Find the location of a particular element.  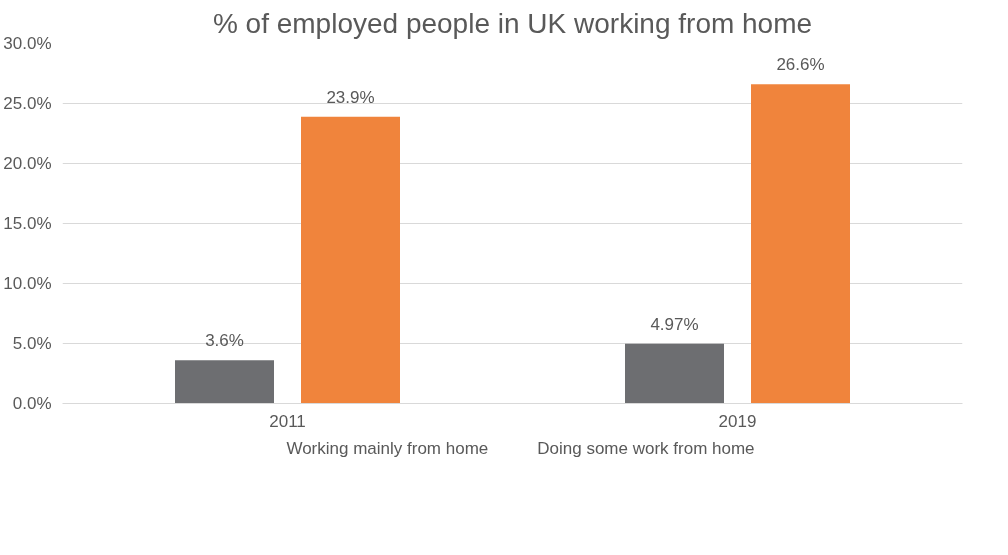

data-label: 4.97% is located at coordinates (674, 324).